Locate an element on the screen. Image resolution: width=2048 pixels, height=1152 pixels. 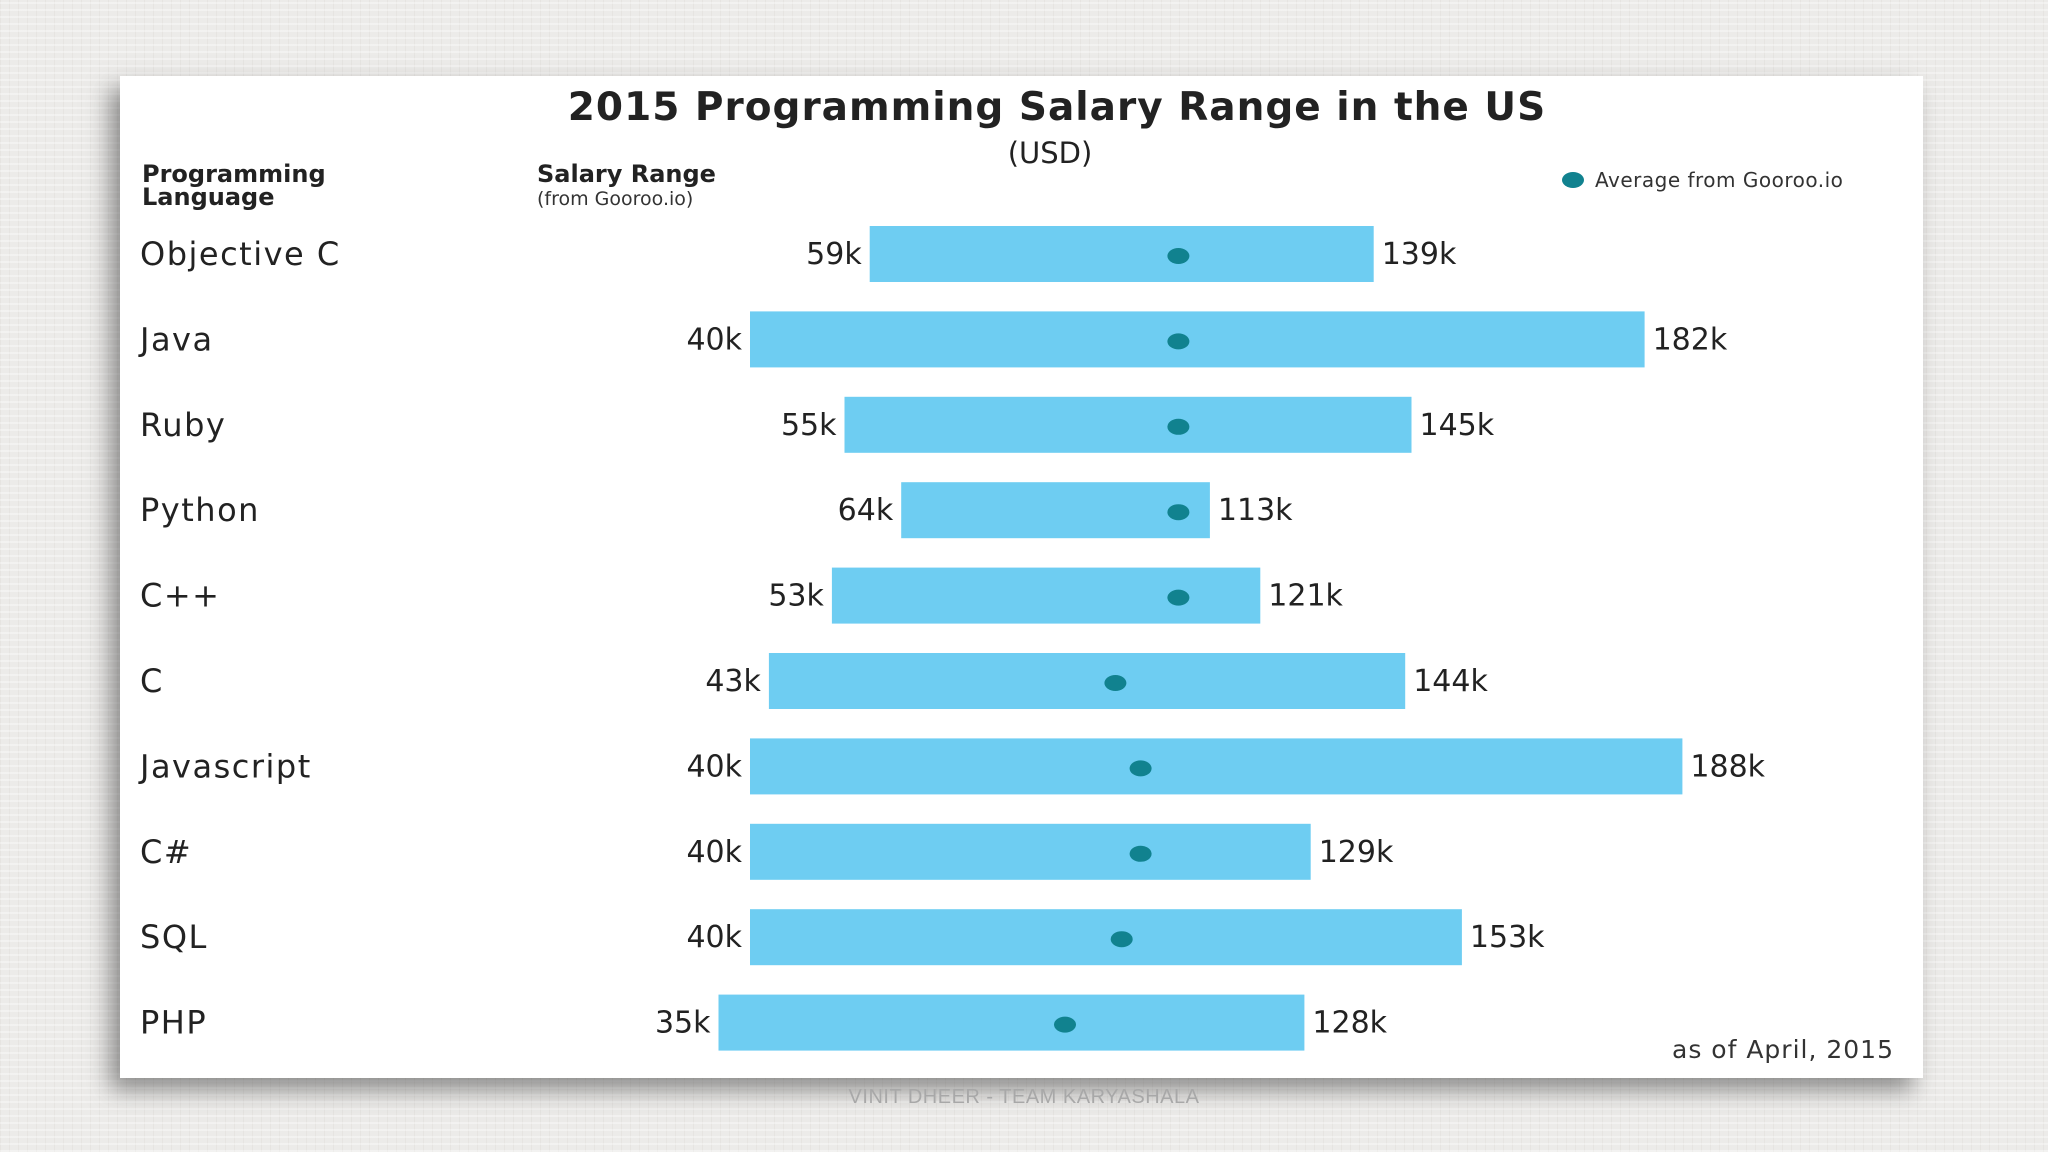
language-label: SQL is located at coordinates (174, 937).